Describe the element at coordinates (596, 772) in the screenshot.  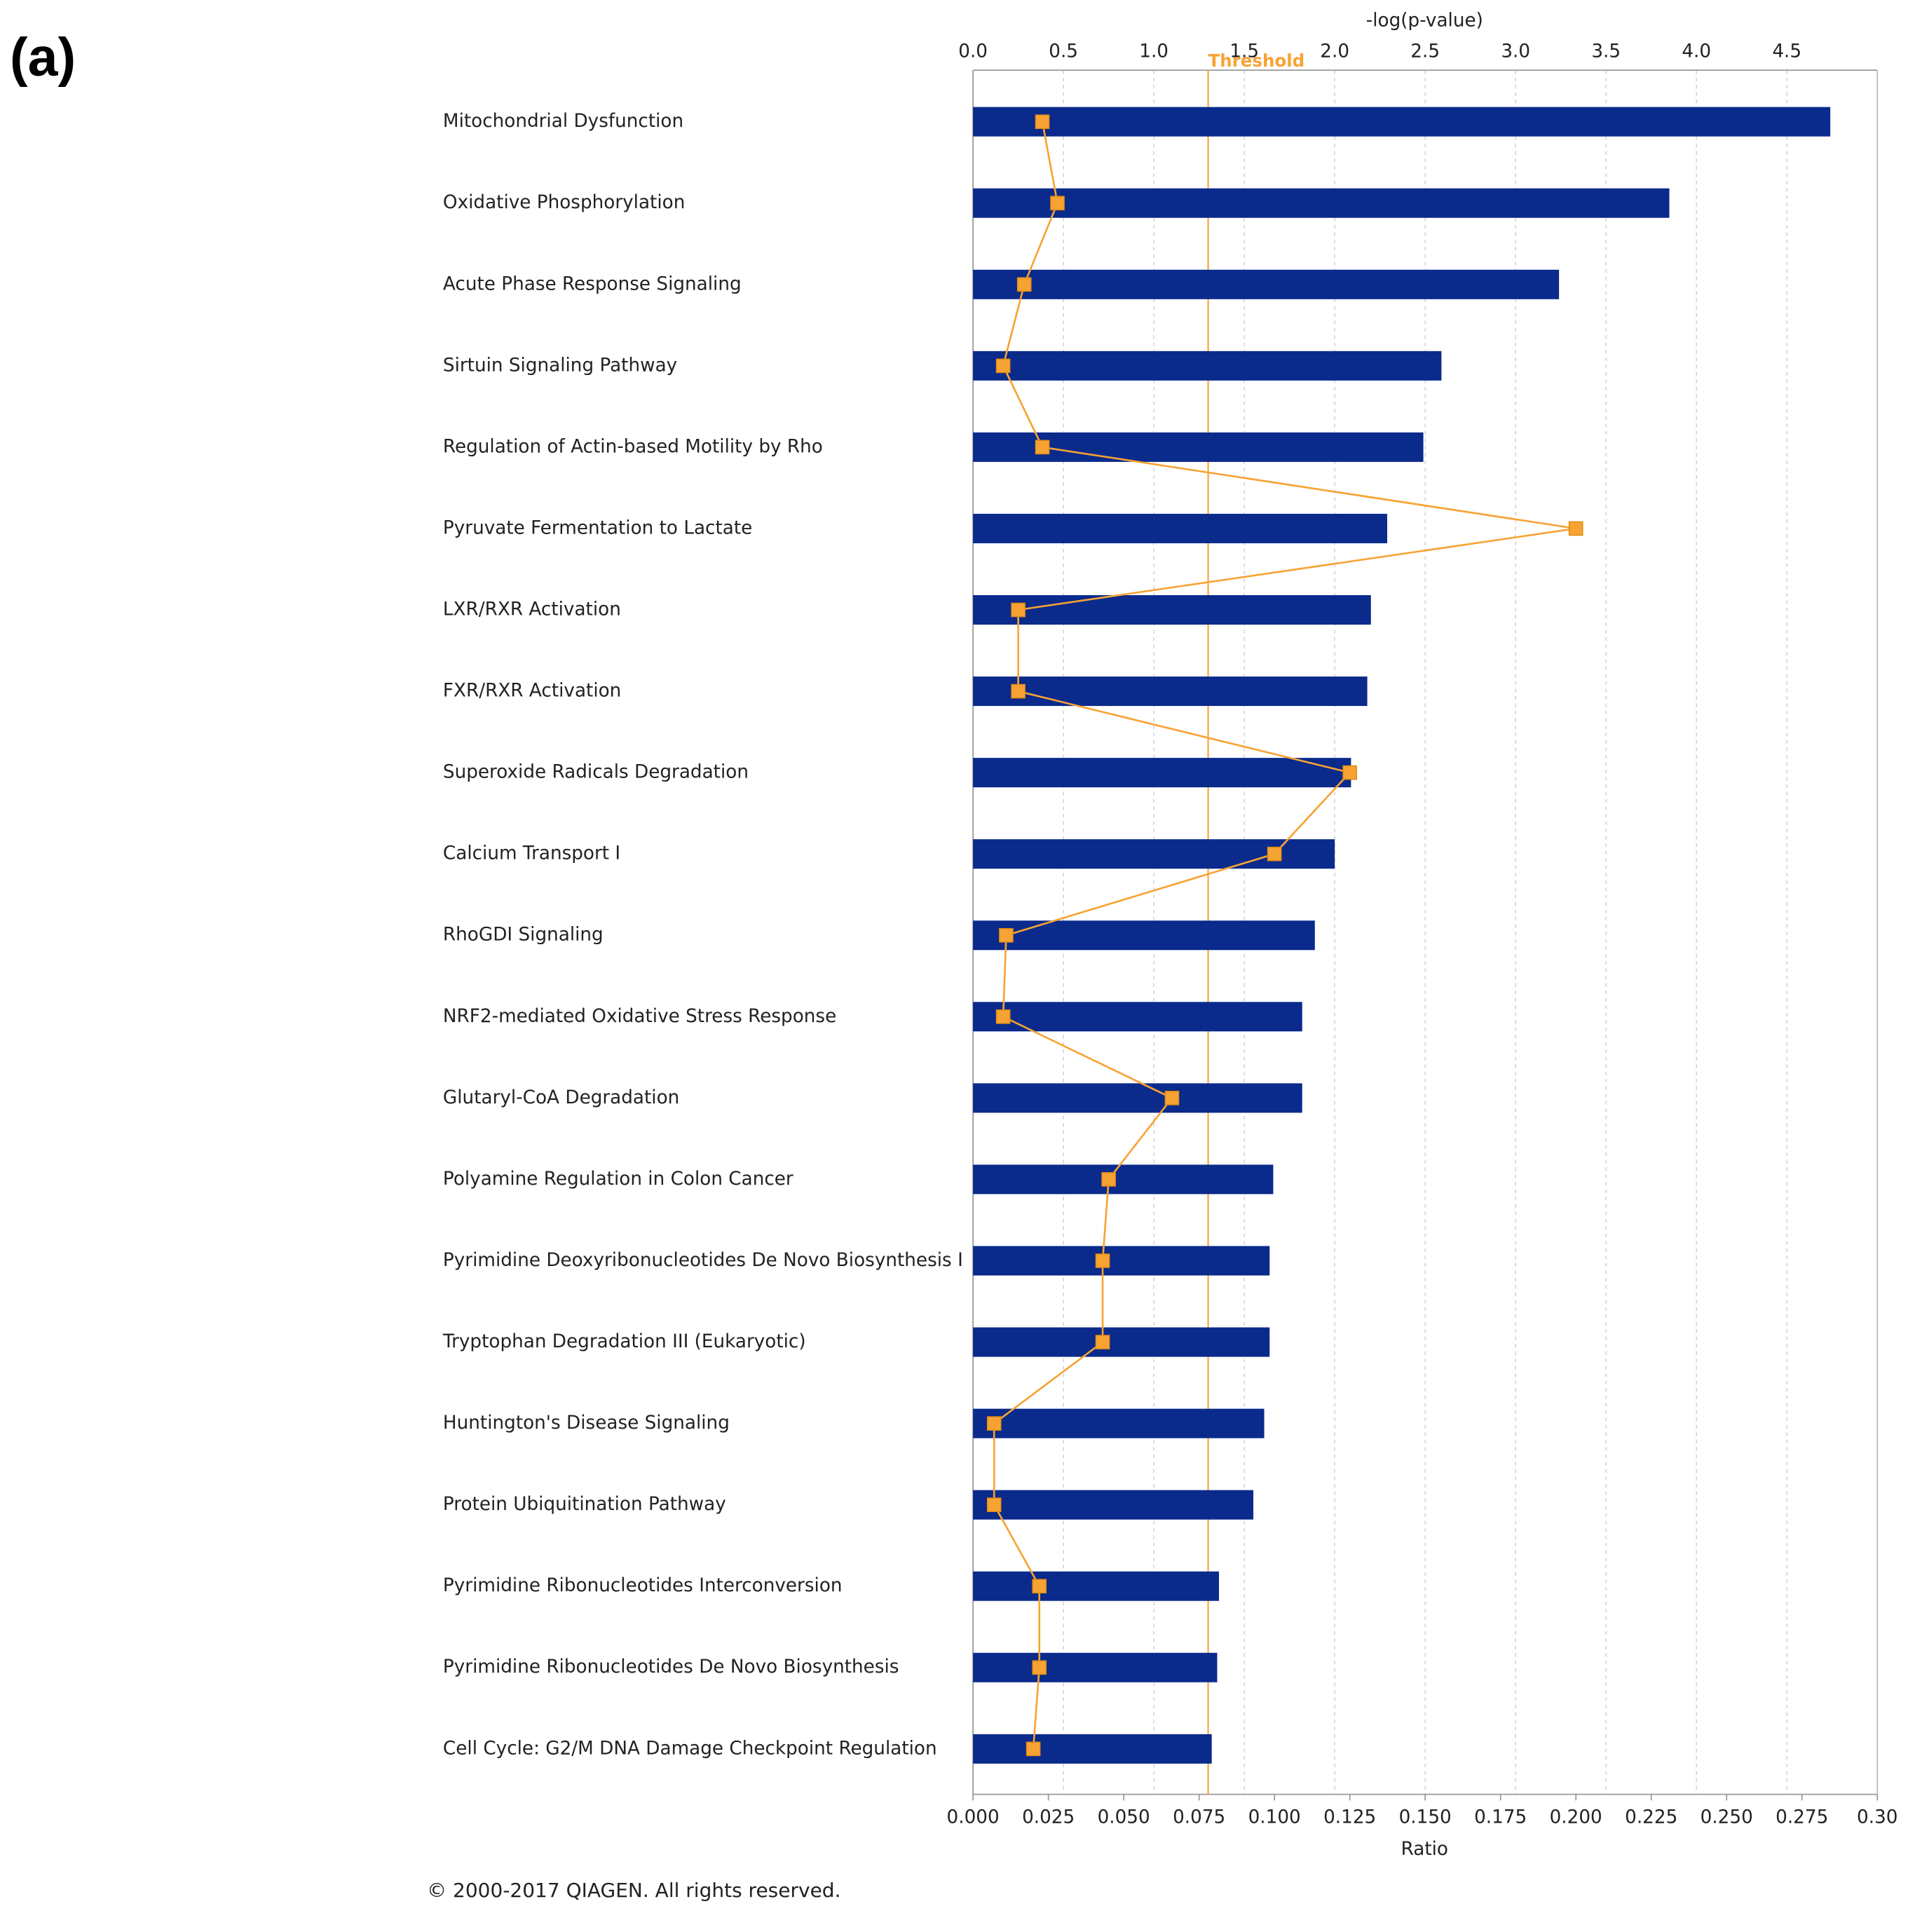
I see `category-label: Superoxide Radicals Degradation` at that location.